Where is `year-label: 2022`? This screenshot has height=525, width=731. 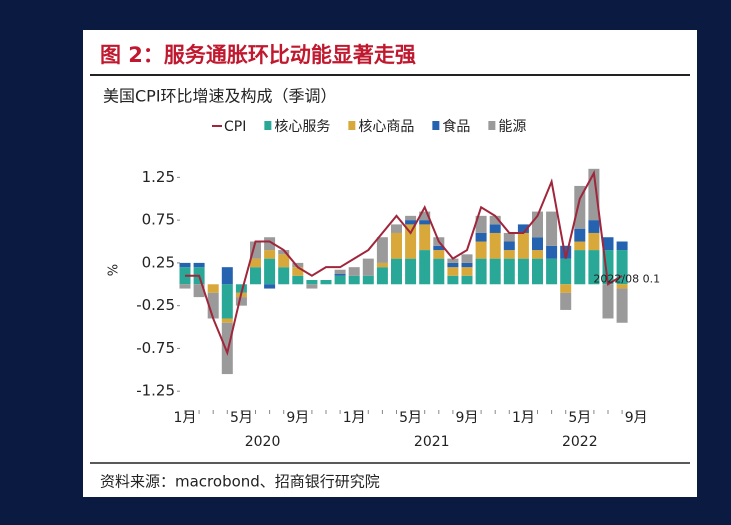 year-label: 2022 is located at coordinates (580, 442).